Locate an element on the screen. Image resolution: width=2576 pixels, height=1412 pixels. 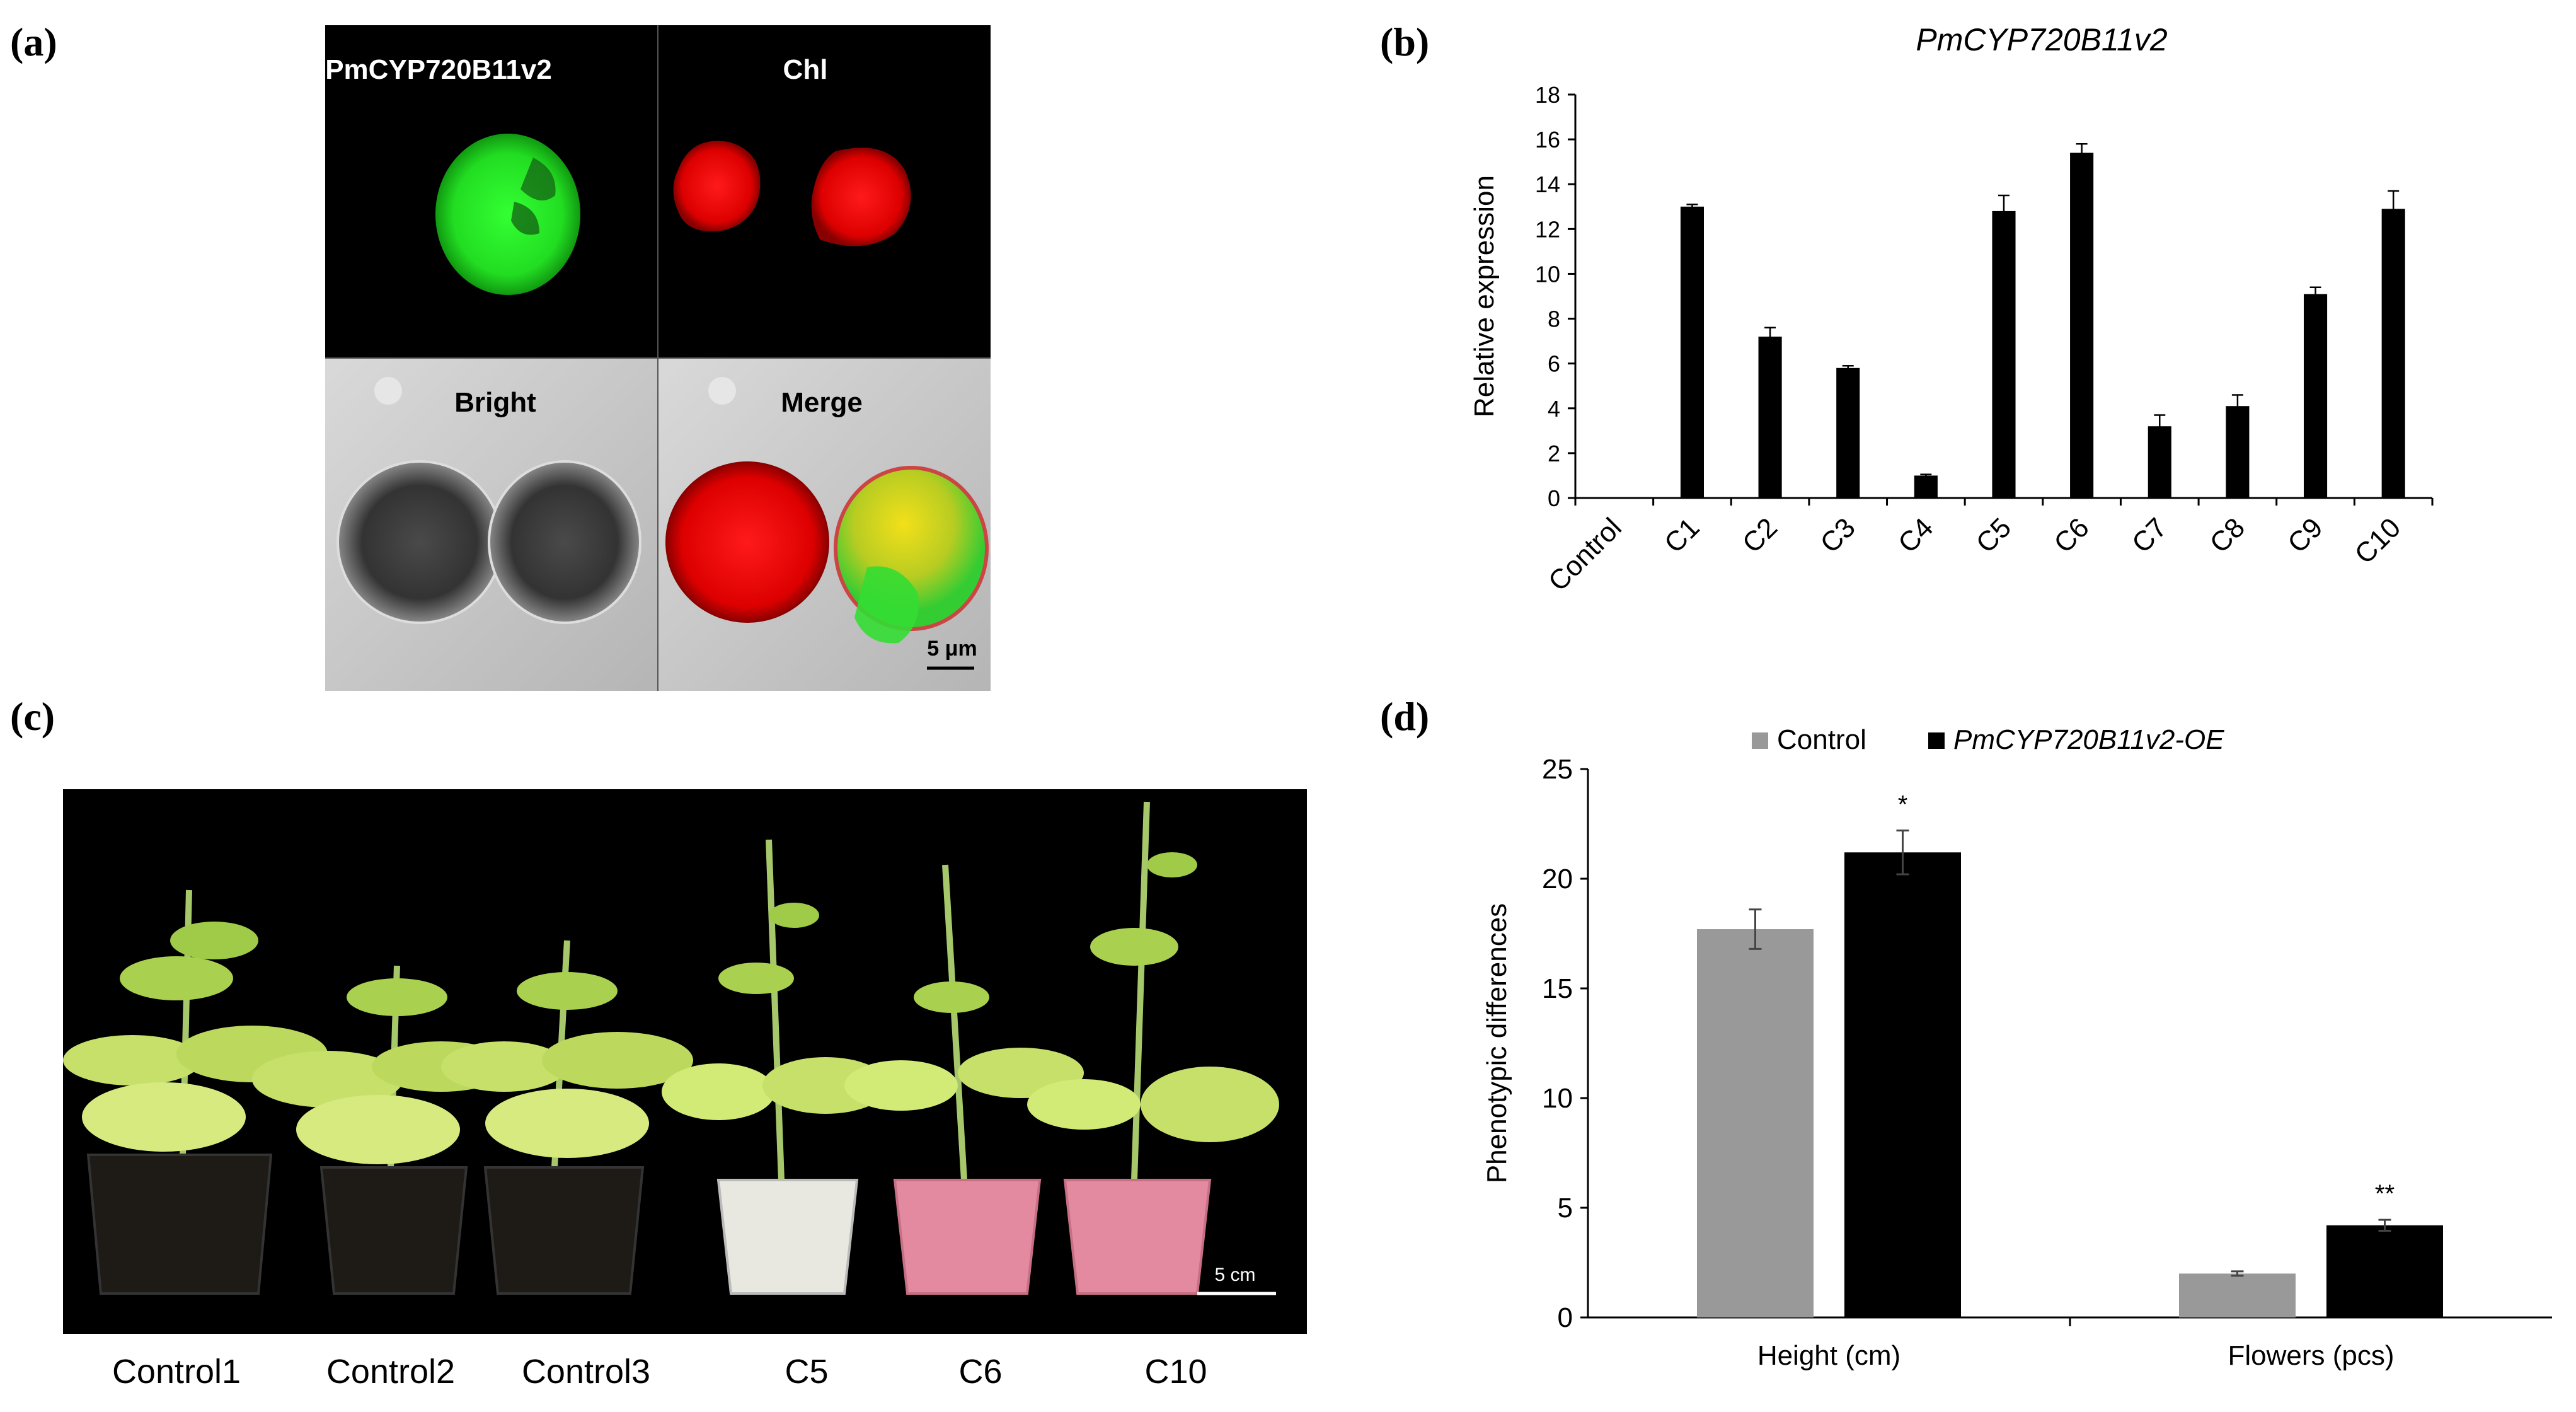
chart-d-y-label: Phenotypic differences is located at coordinates (1496, 1043).